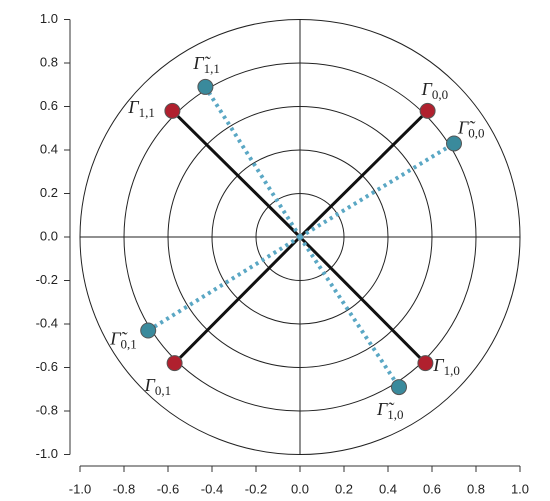 The width and height of the screenshot is (550, 501). What do you see at coordinates (476, 488) in the screenshot?
I see `x-tick-label: 0.8` at bounding box center [476, 488].